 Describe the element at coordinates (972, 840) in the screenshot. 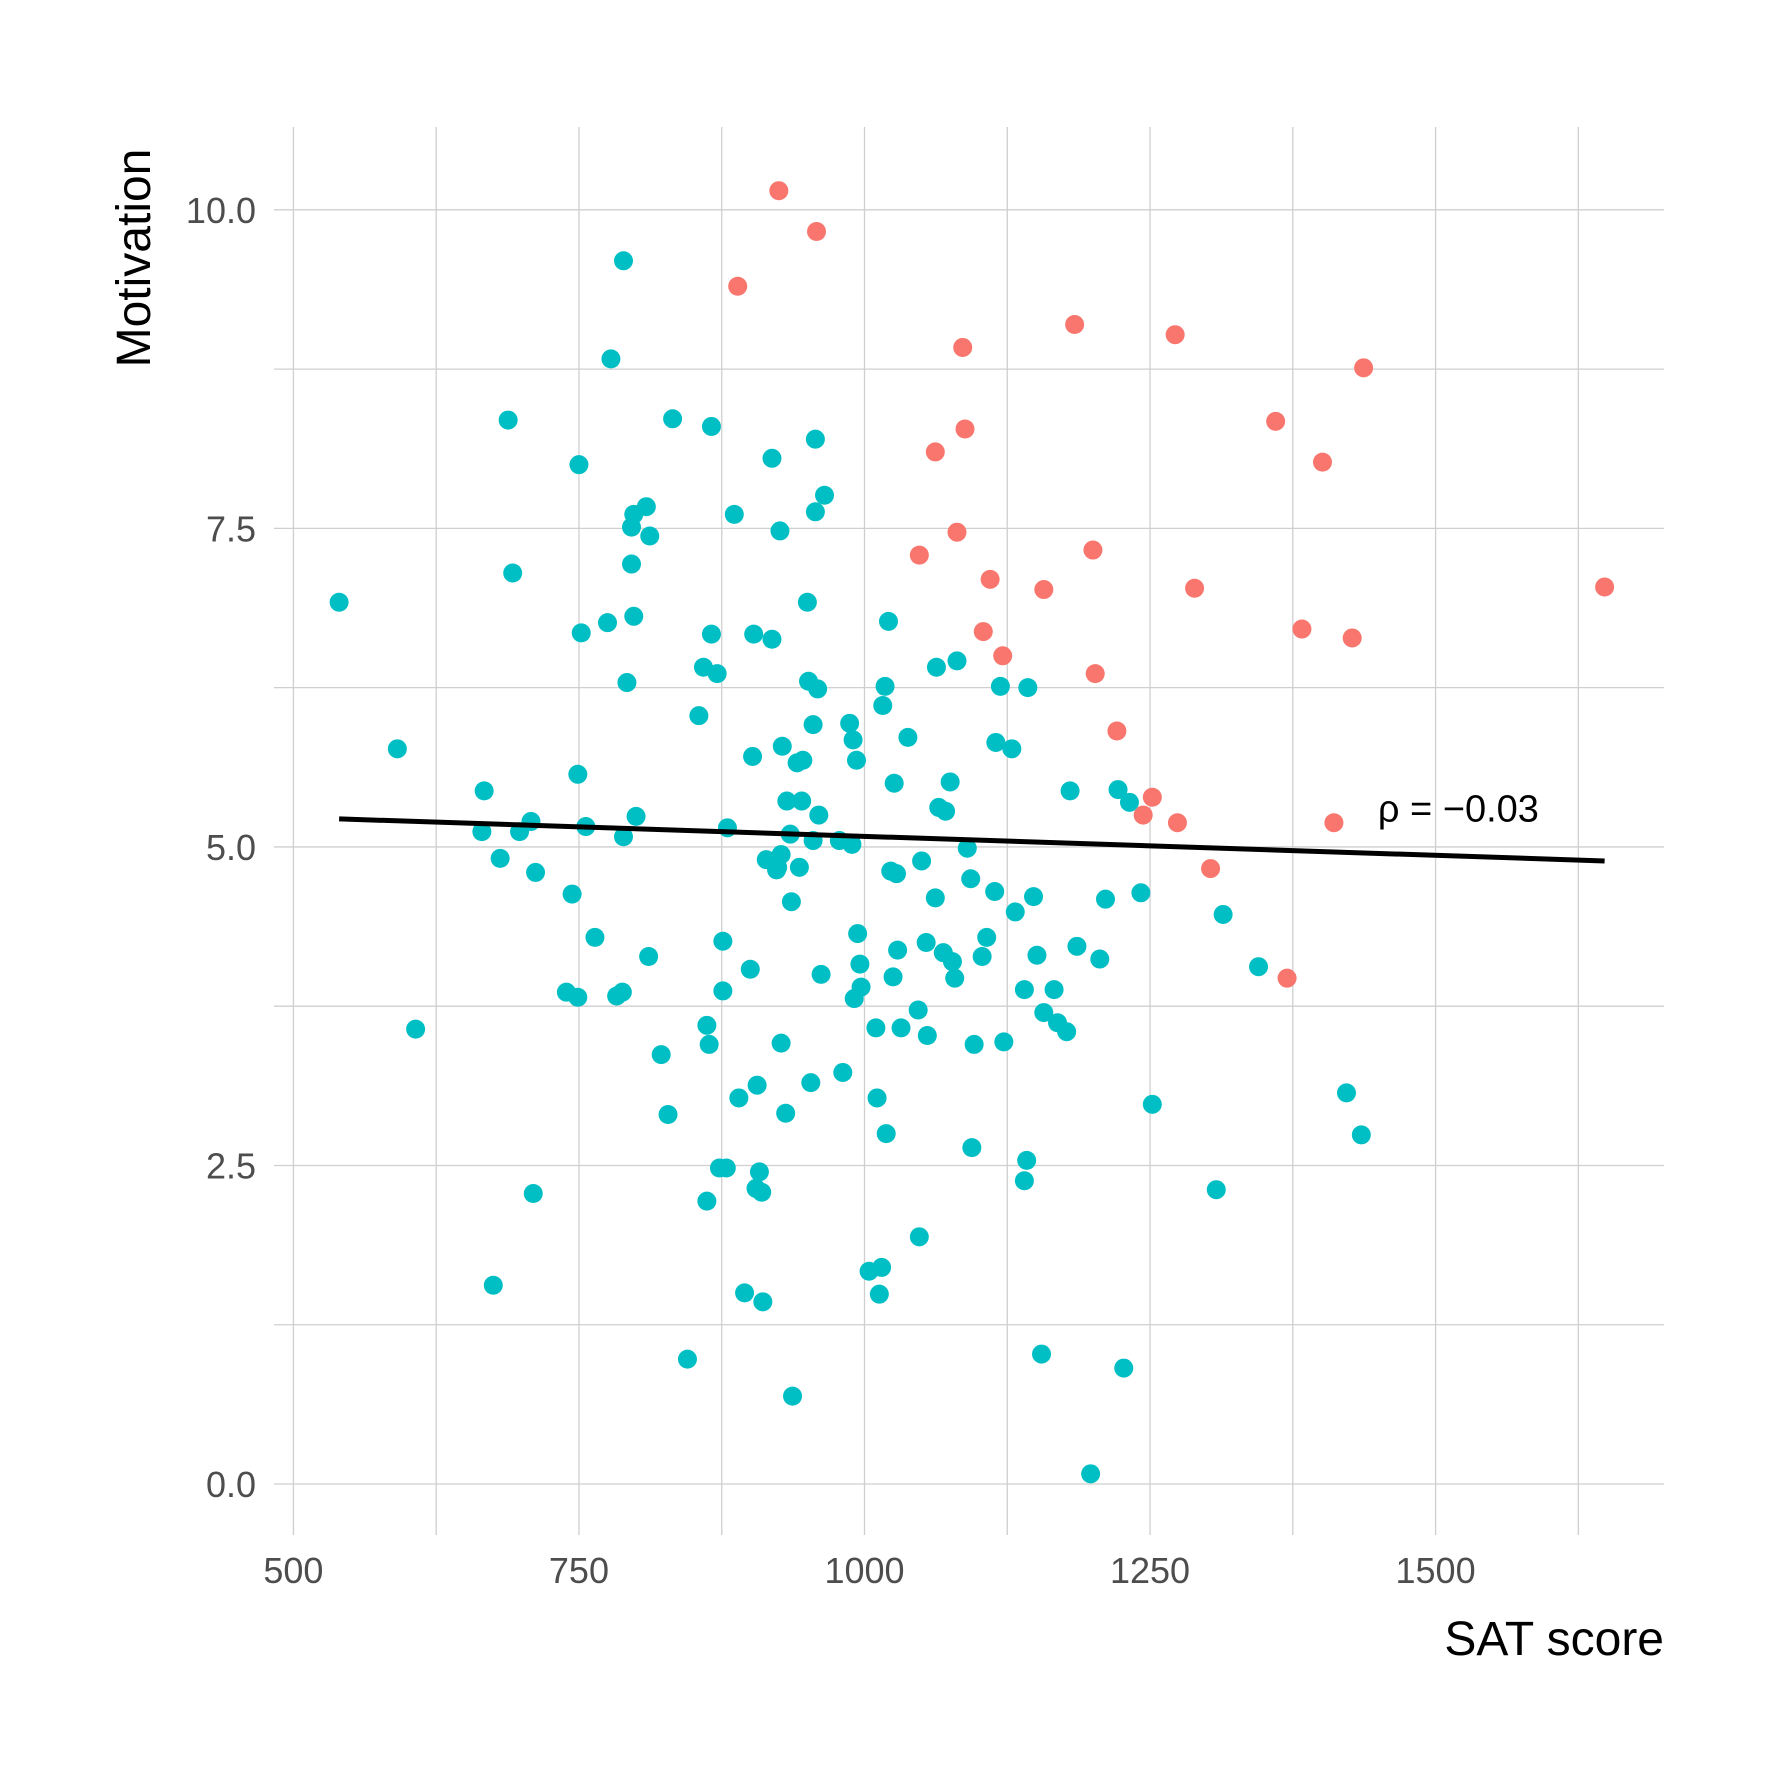

I see `trend-line` at that location.